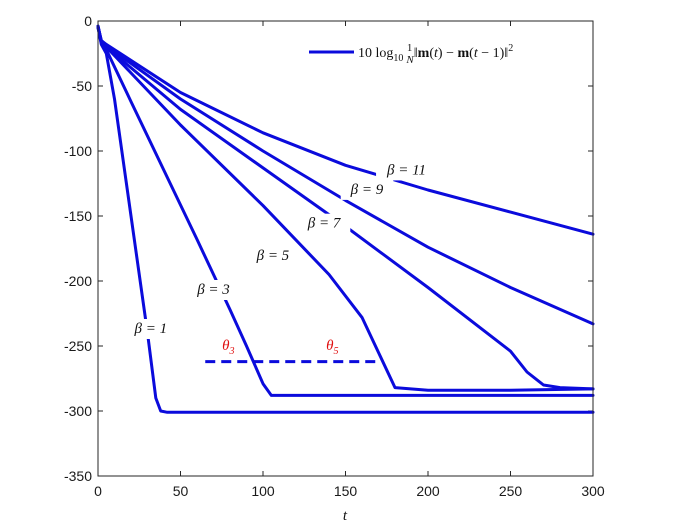 The height and width of the screenshot is (526, 692). I want to click on series-annotation: β = 5, so click(273, 256).